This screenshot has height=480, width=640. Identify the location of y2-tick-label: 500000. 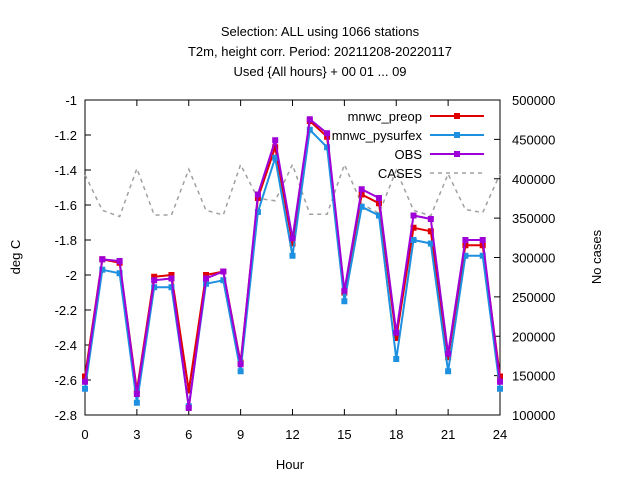
(533, 100).